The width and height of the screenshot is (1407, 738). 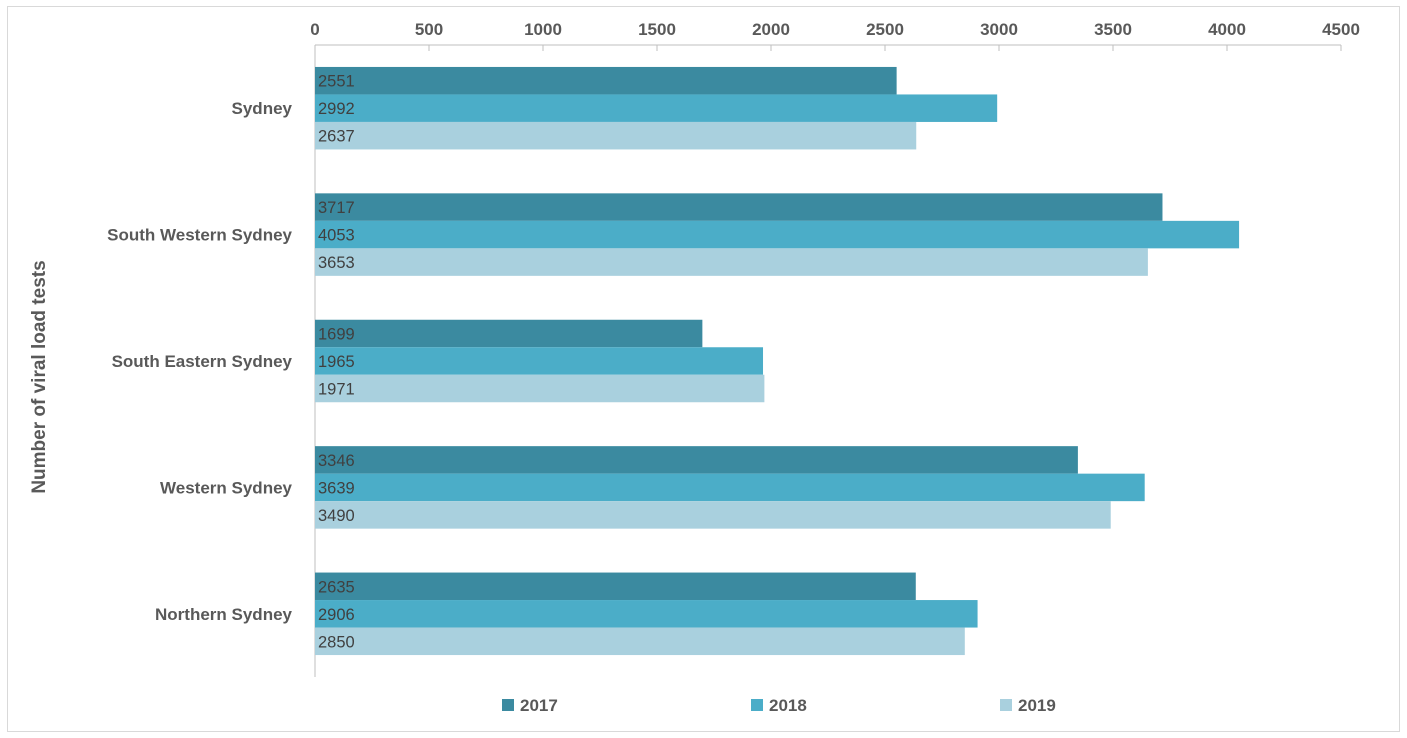 I want to click on legend-label-2019: 2019, so click(x=1037, y=705).